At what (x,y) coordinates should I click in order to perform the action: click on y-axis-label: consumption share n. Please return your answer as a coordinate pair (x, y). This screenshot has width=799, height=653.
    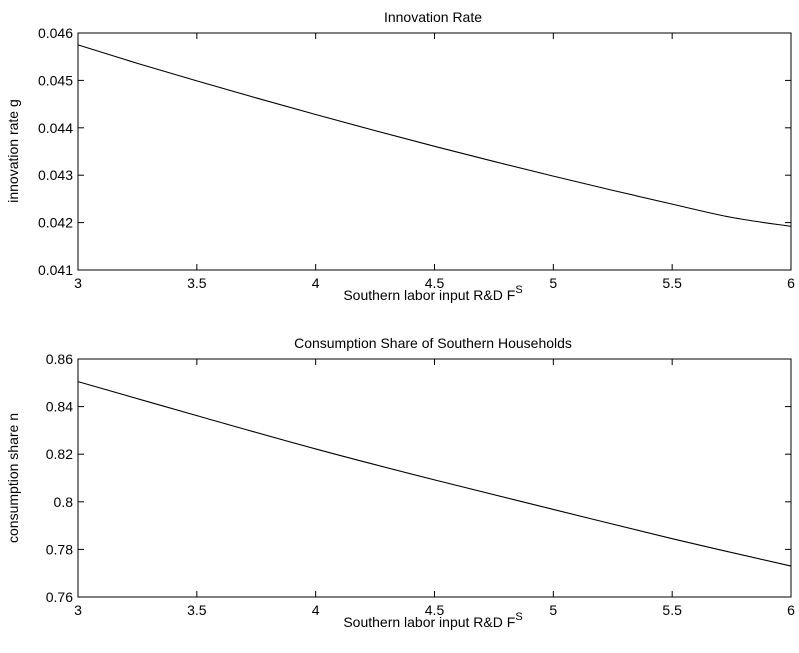
    Looking at the image, I should click on (13, 478).